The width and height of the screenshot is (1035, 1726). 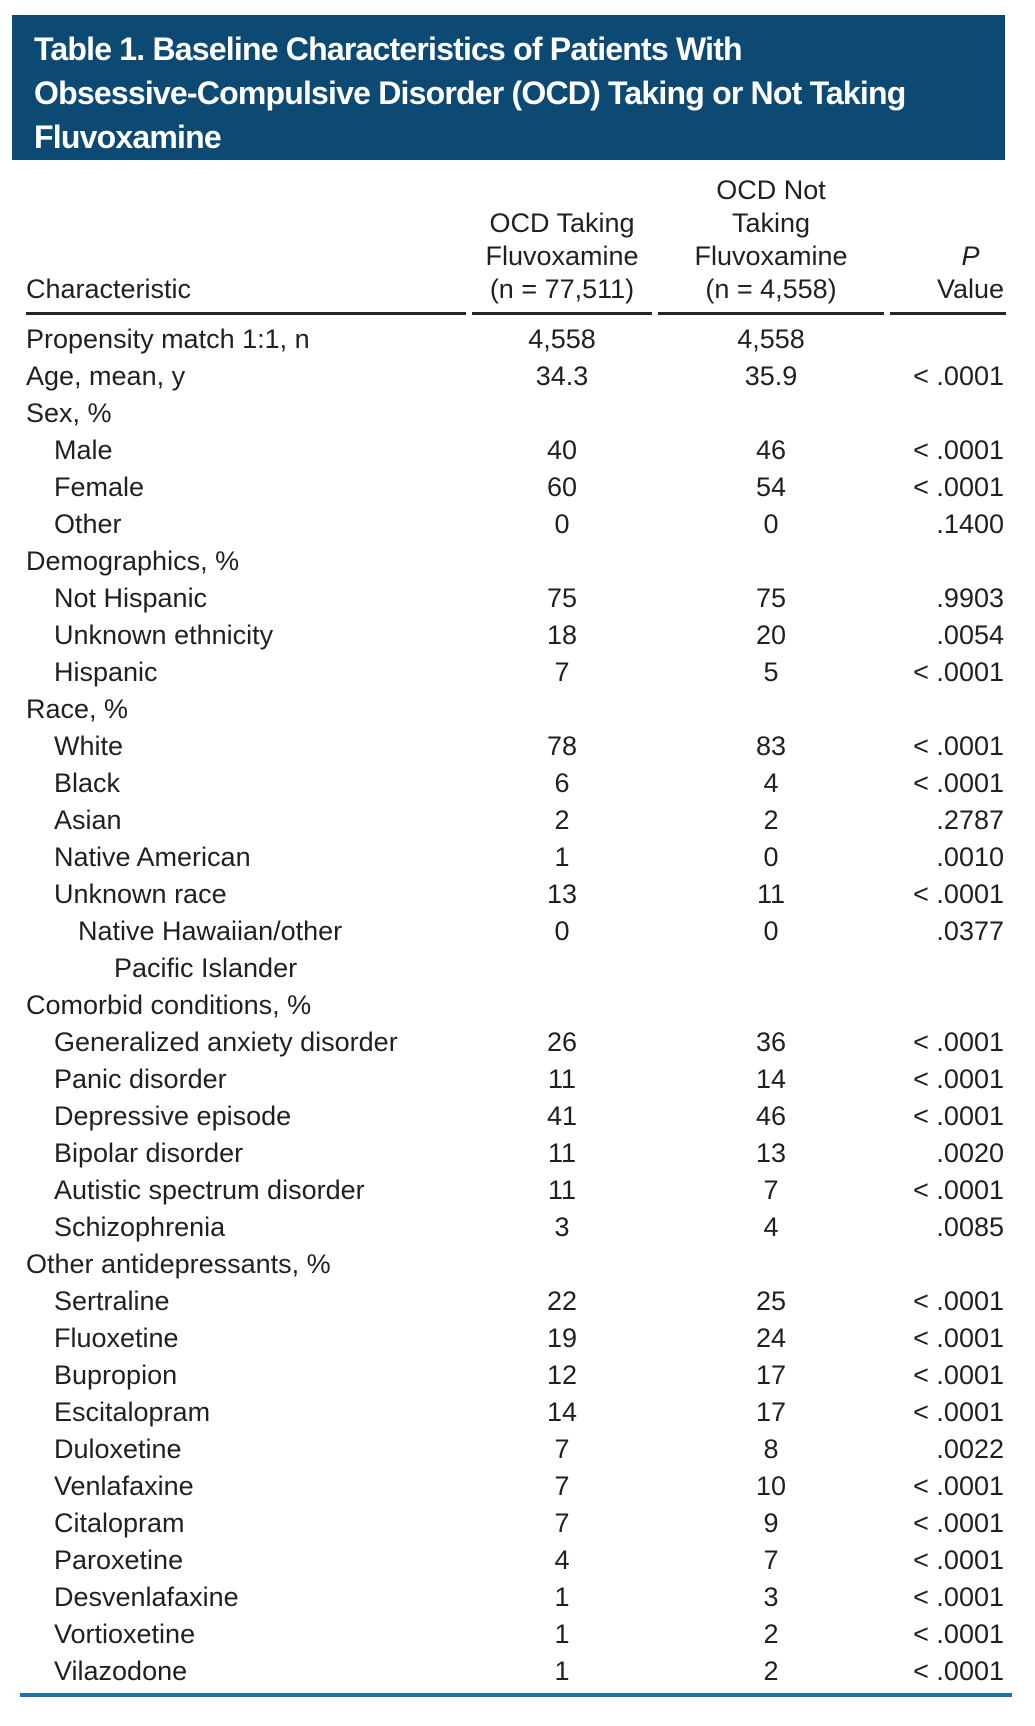 What do you see at coordinates (146, 1597) in the screenshot?
I see `row-label: Desvenlafaxine` at bounding box center [146, 1597].